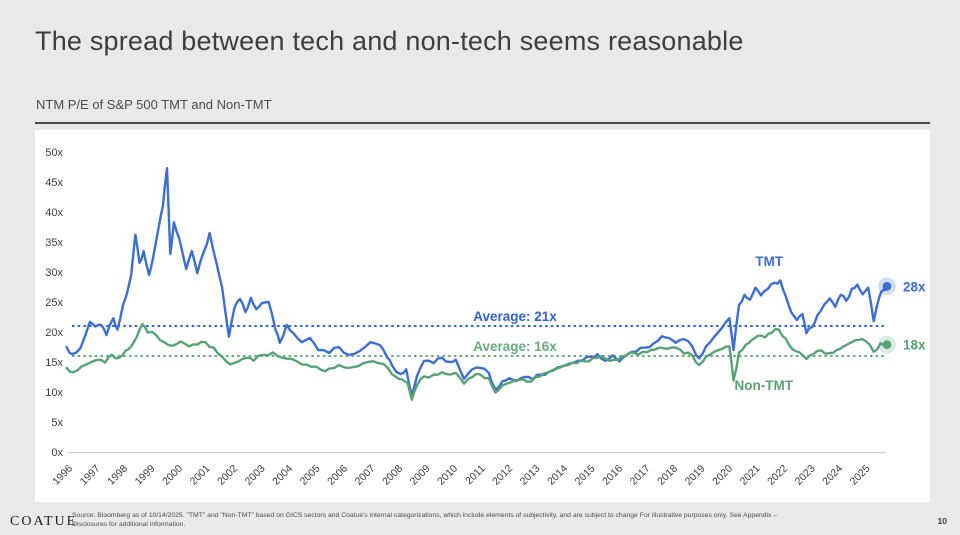  What do you see at coordinates (54, 273) in the screenshot?
I see `y-axis-tick-label: 30x` at bounding box center [54, 273].